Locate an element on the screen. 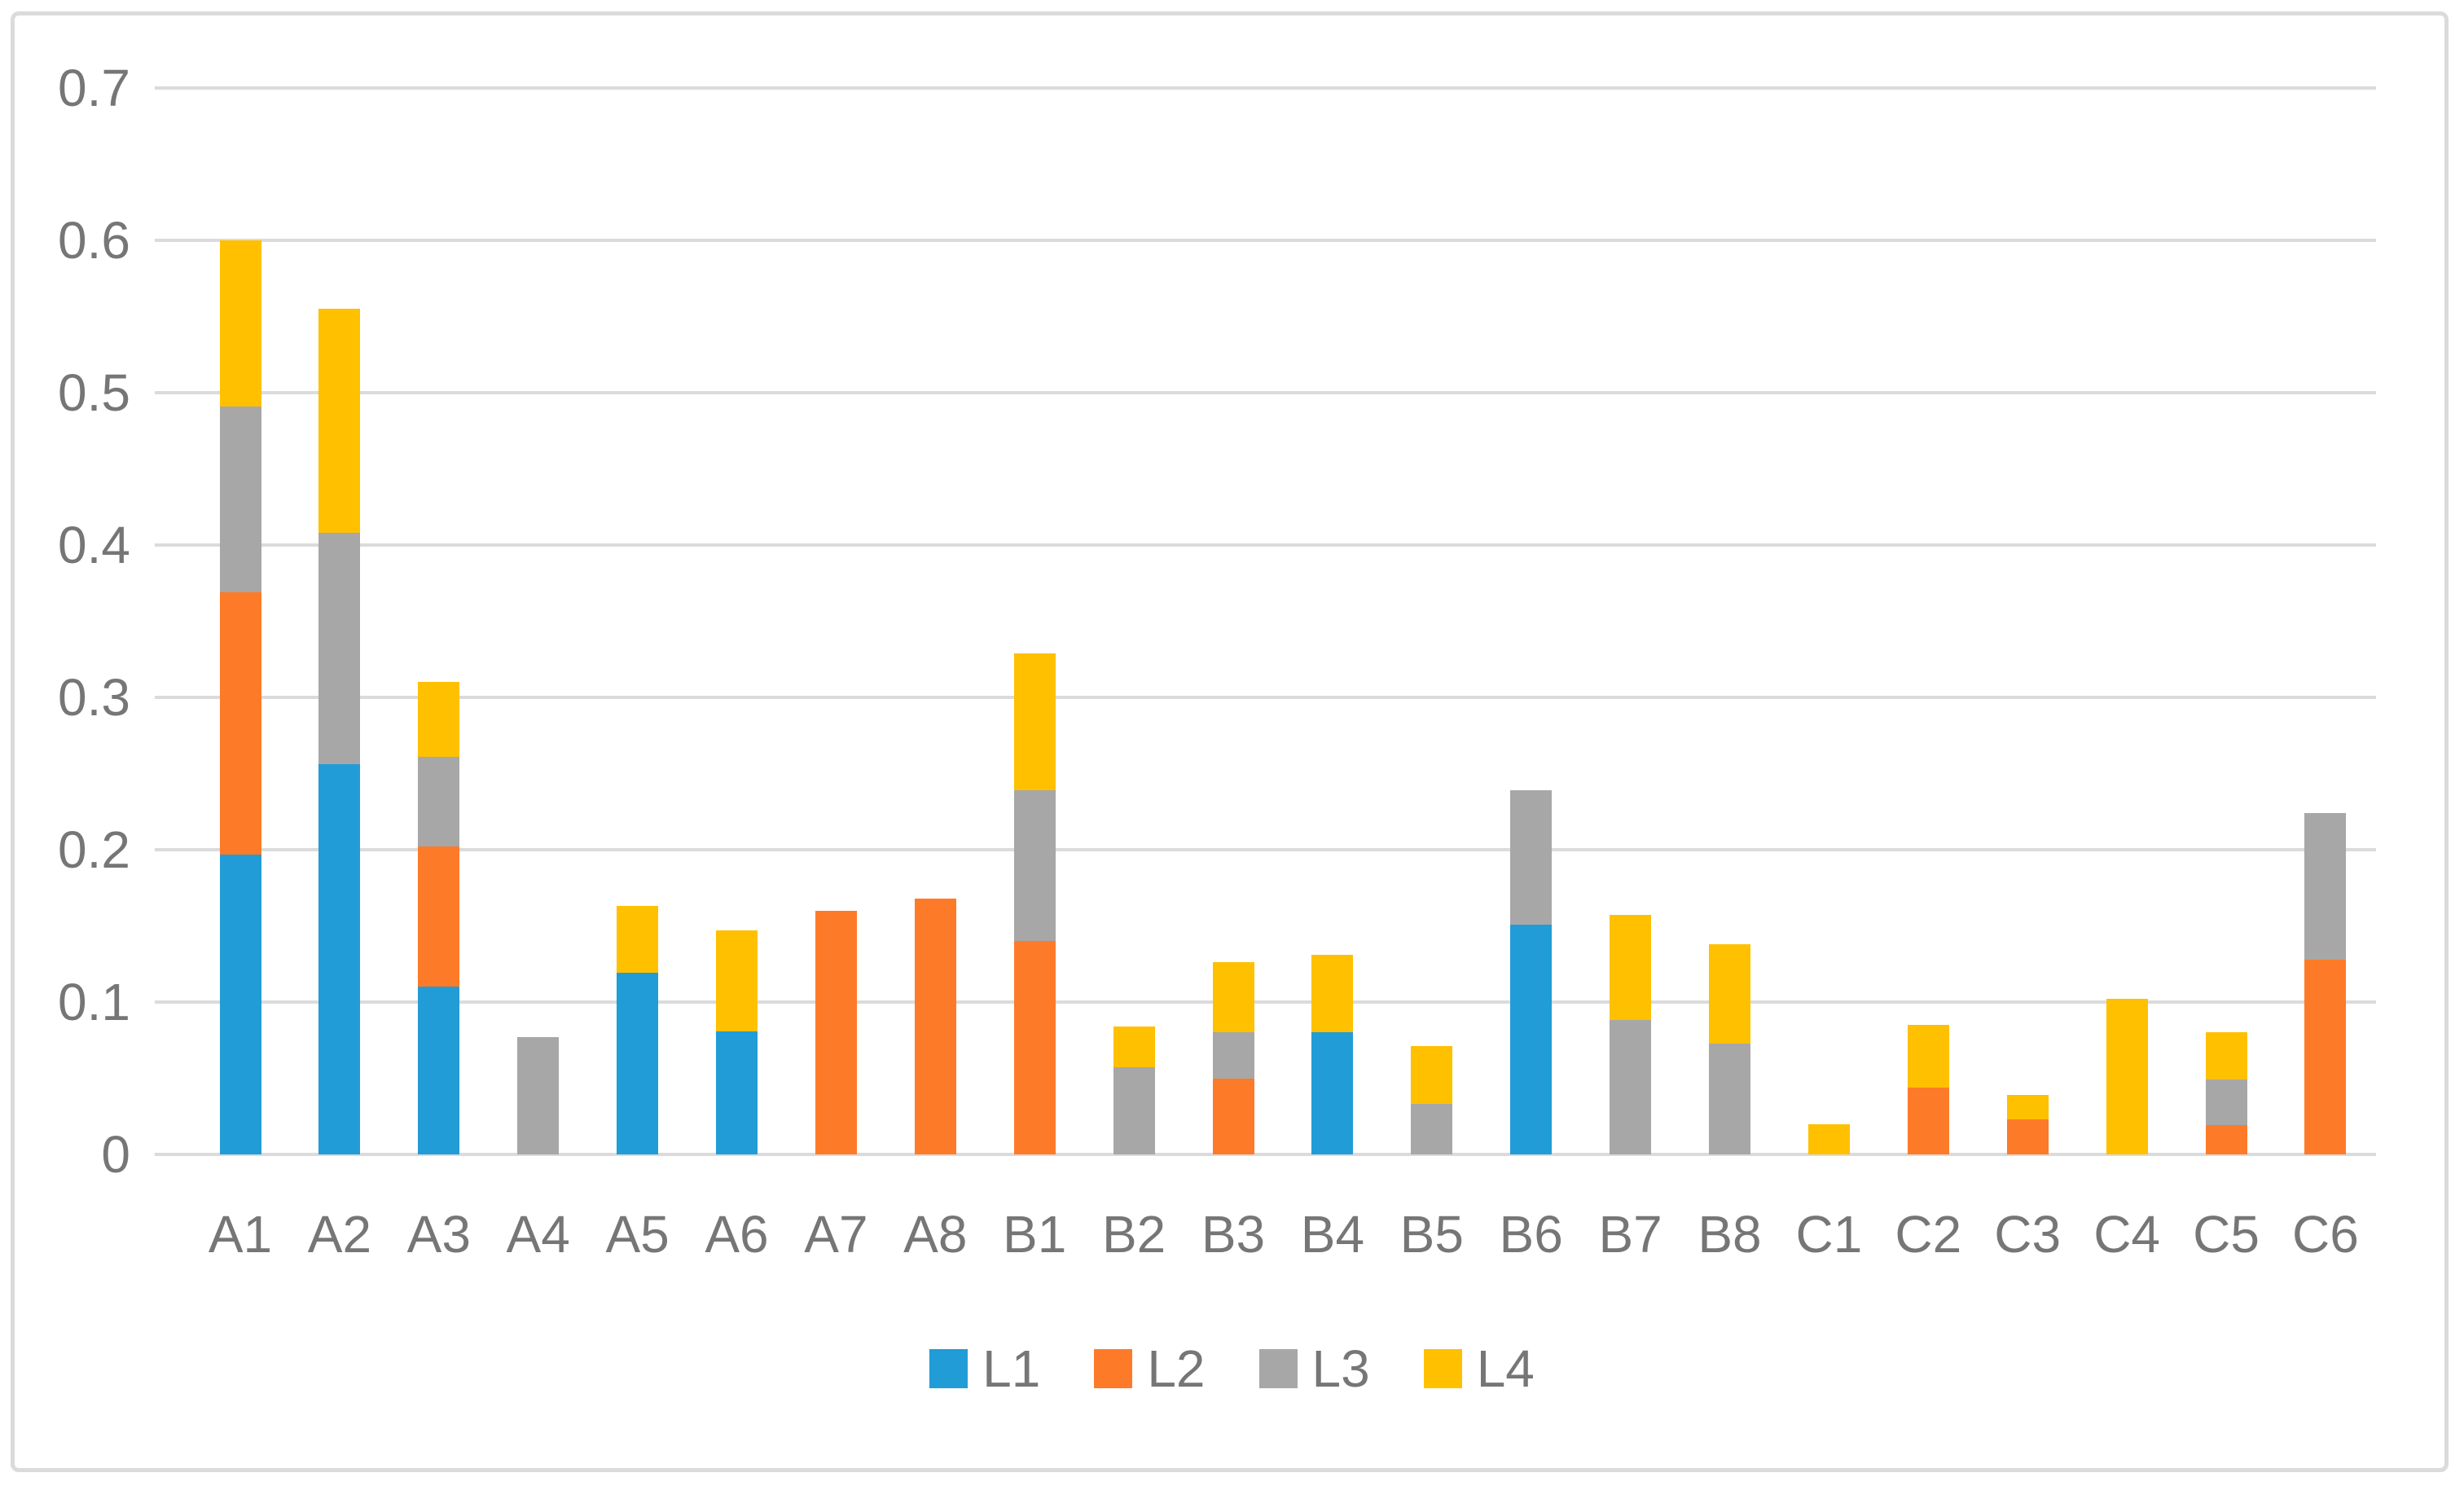 The width and height of the screenshot is (2464, 1486). x-category-label-A8: A8 is located at coordinates (935, 1234).